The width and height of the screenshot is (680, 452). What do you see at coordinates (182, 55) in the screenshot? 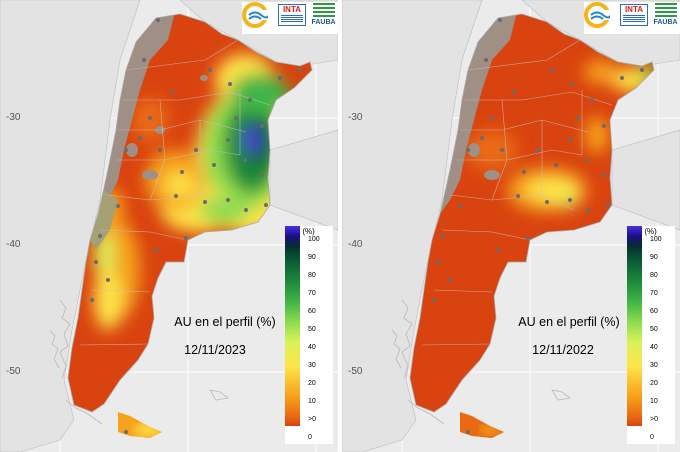
I see `province-borders` at bounding box center [182, 55].